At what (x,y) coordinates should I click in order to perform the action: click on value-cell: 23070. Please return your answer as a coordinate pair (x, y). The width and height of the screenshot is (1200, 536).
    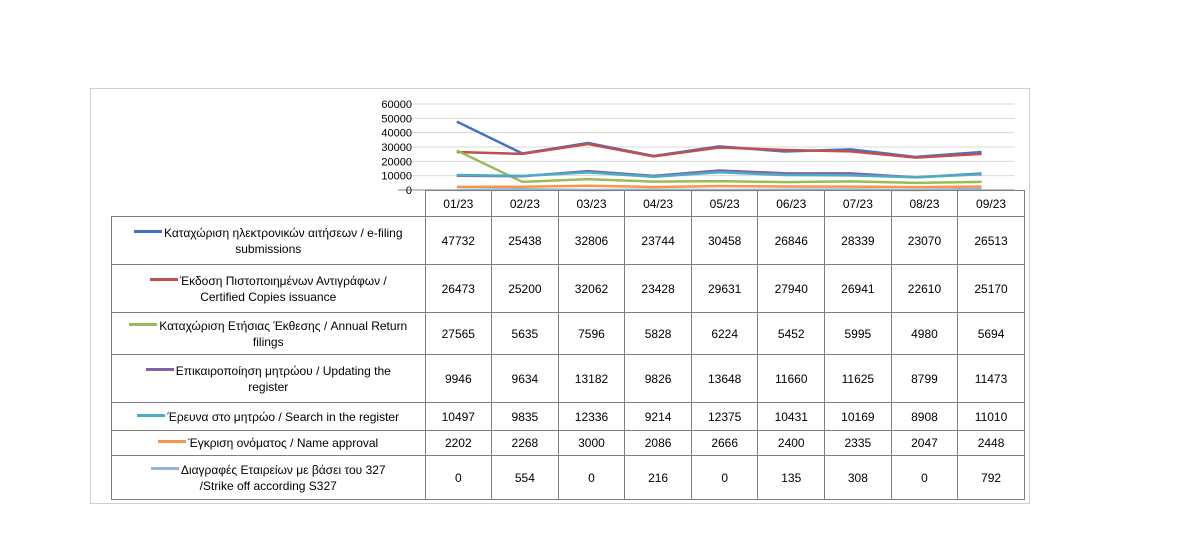
    Looking at the image, I should click on (924, 240).